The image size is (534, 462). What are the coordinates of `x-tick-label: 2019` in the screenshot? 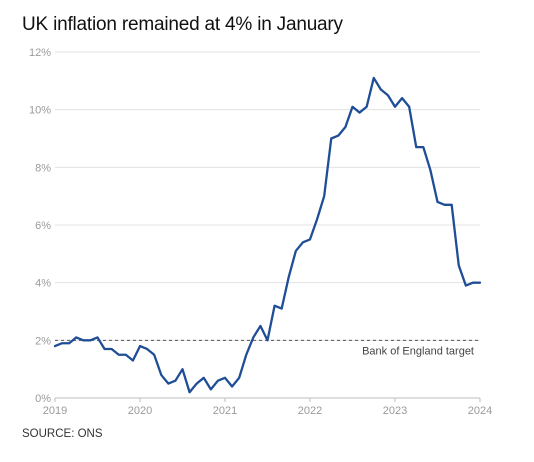 It's located at (55, 411).